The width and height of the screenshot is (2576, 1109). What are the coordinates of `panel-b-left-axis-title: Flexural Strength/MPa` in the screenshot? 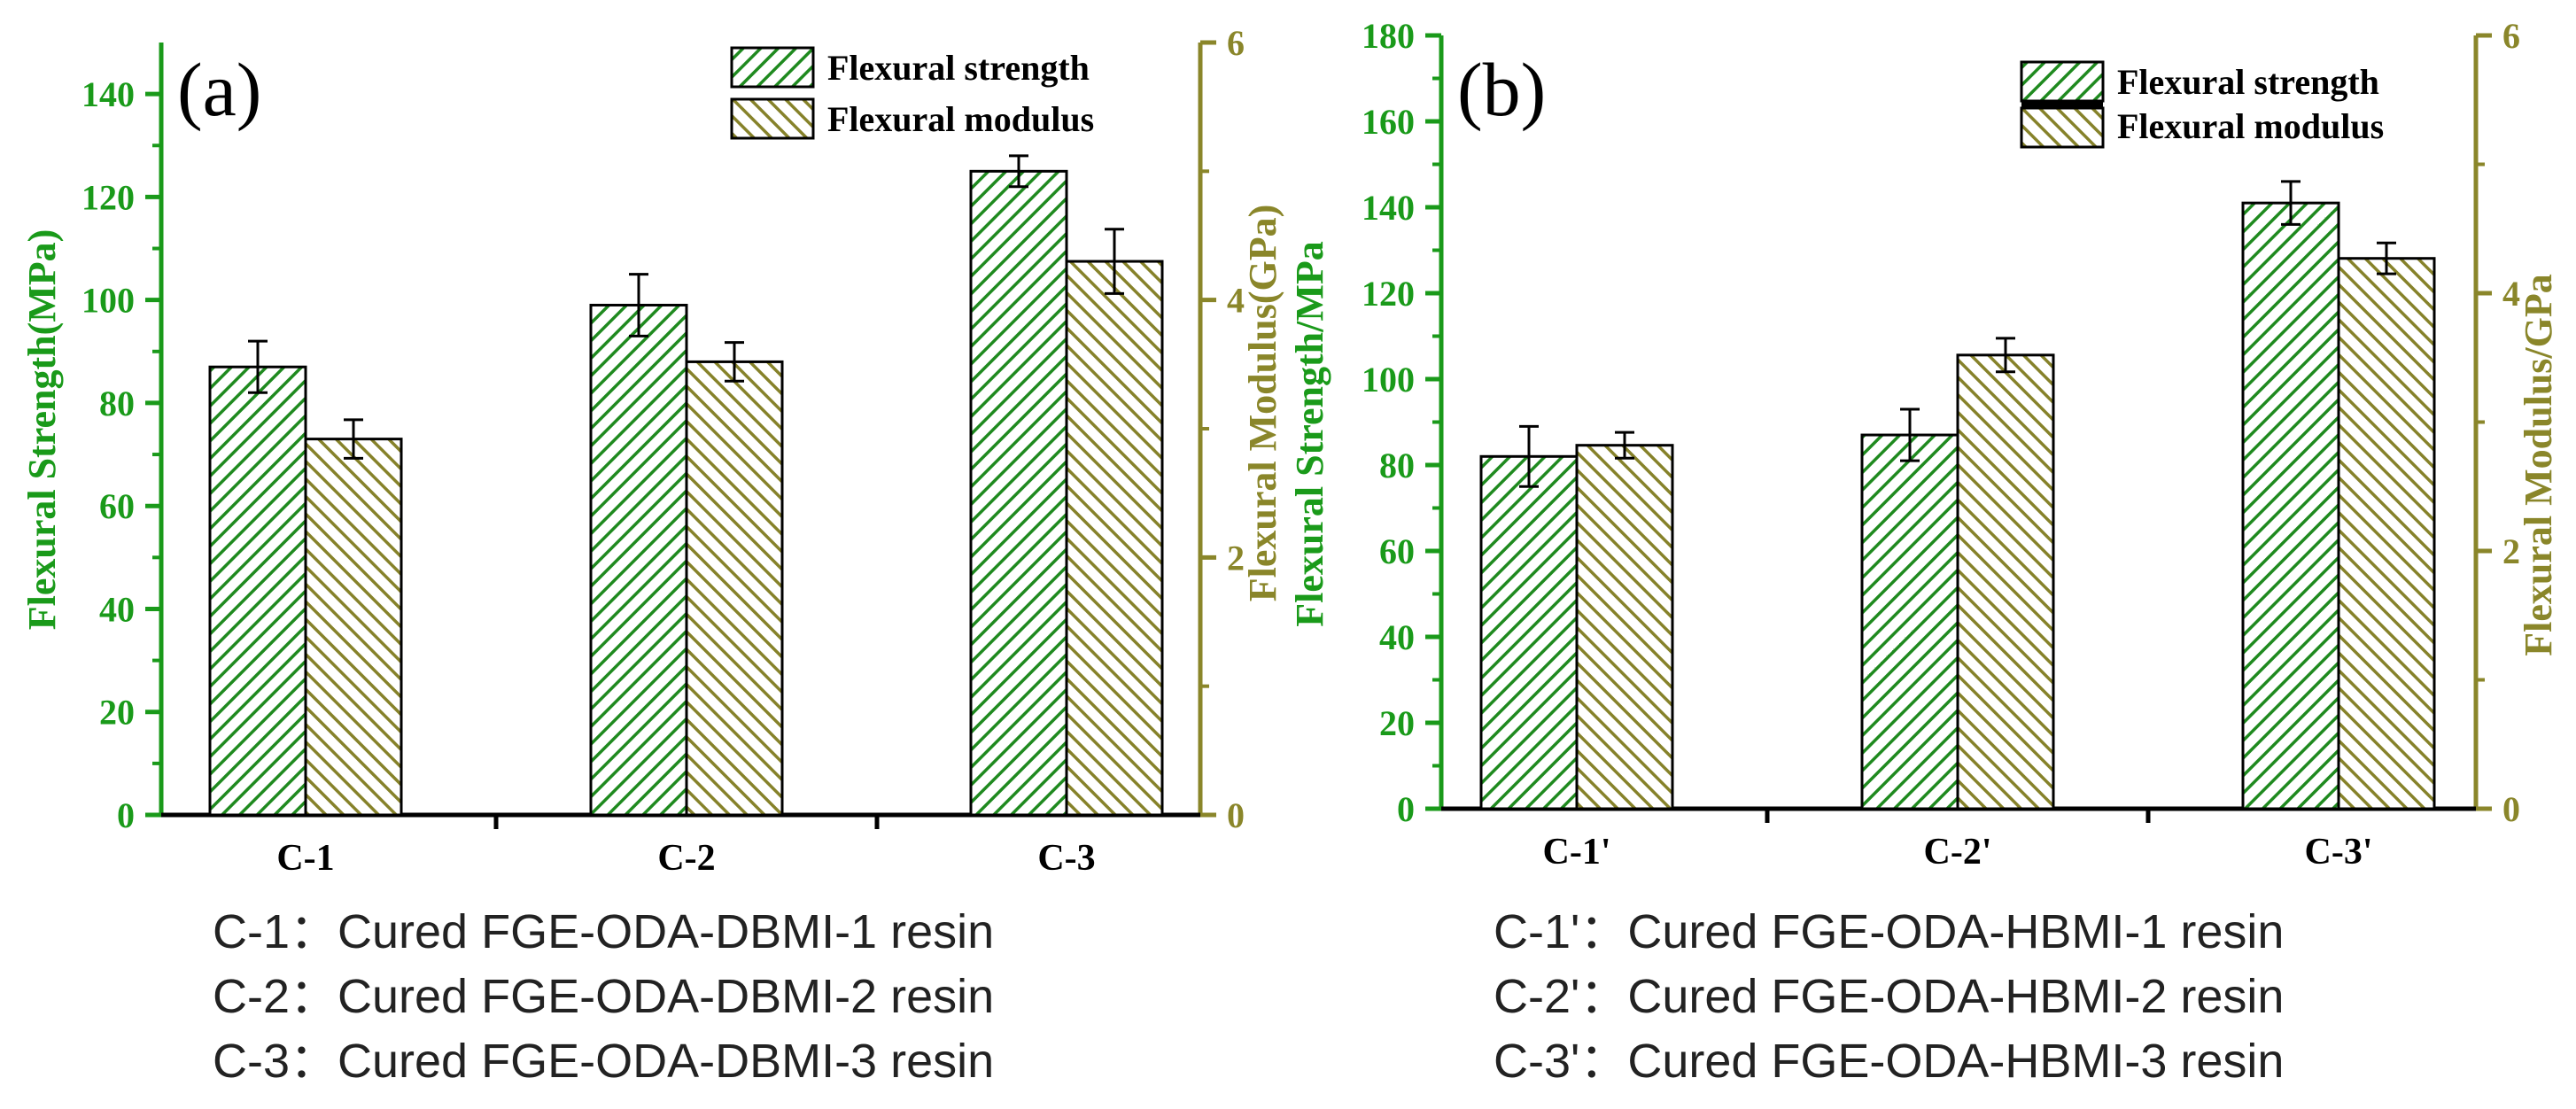 It's located at (1309, 433).